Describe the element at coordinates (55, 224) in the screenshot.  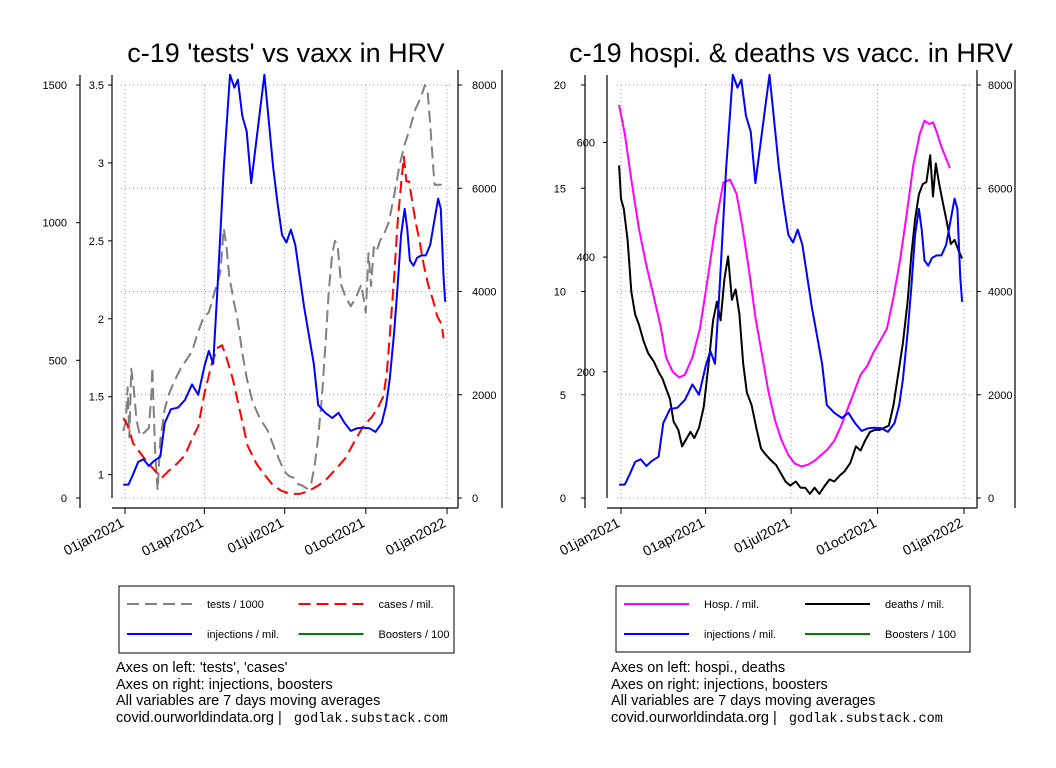
I see `y-tick-label: 1000` at that location.